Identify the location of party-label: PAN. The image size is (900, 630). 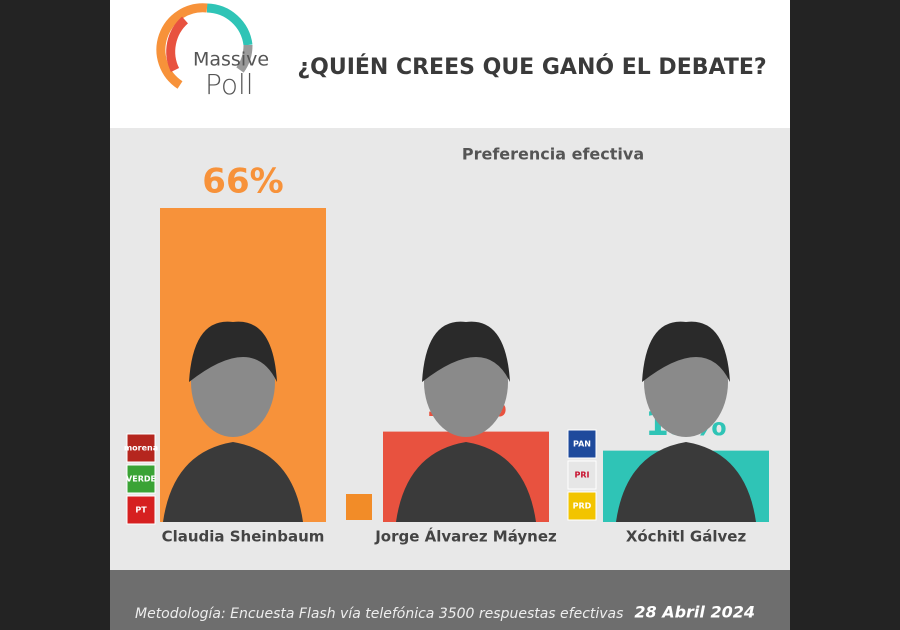
(582, 444).